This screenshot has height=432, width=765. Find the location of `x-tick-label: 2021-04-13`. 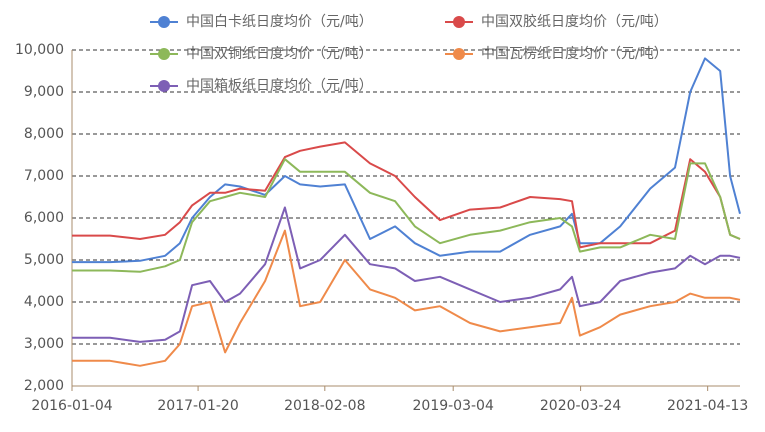

x-tick-label: 2021-04-13 is located at coordinates (707, 406).